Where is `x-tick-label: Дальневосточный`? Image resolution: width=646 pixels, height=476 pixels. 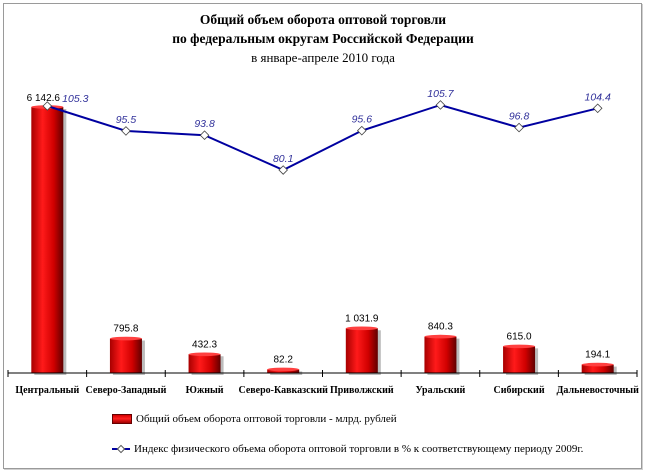 x-tick-label: Дальневосточный is located at coordinates (598, 390).